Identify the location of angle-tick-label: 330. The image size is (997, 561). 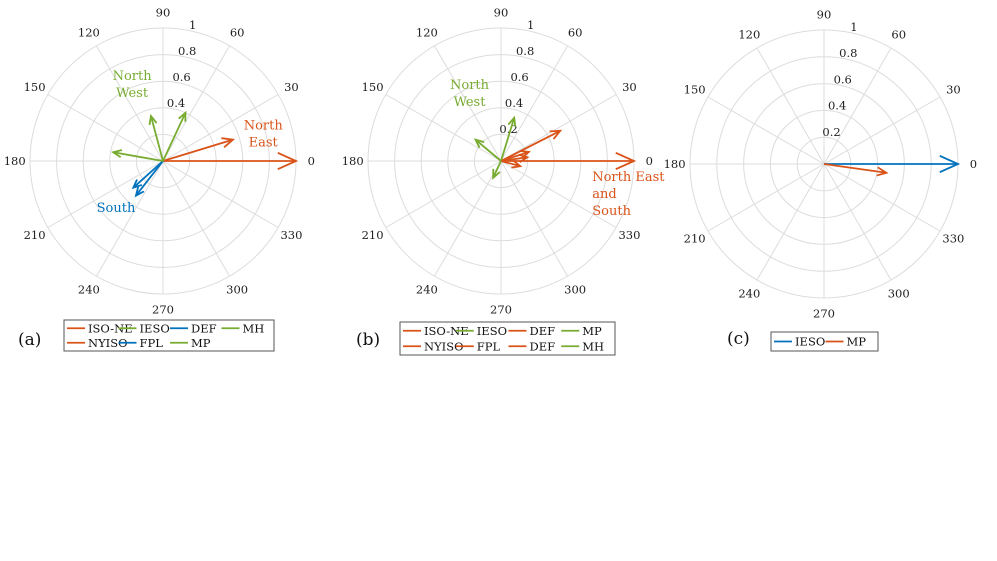
(953, 239).